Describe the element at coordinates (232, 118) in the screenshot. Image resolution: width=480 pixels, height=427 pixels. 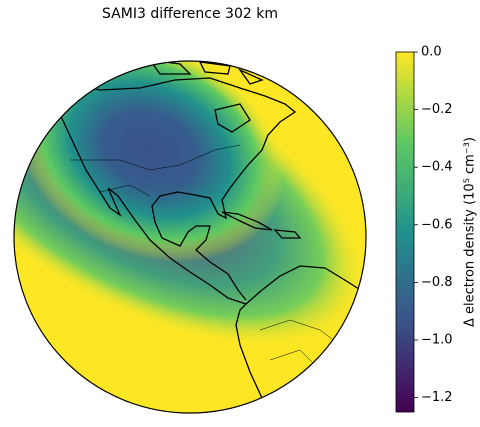
I see `great-lakes` at that location.